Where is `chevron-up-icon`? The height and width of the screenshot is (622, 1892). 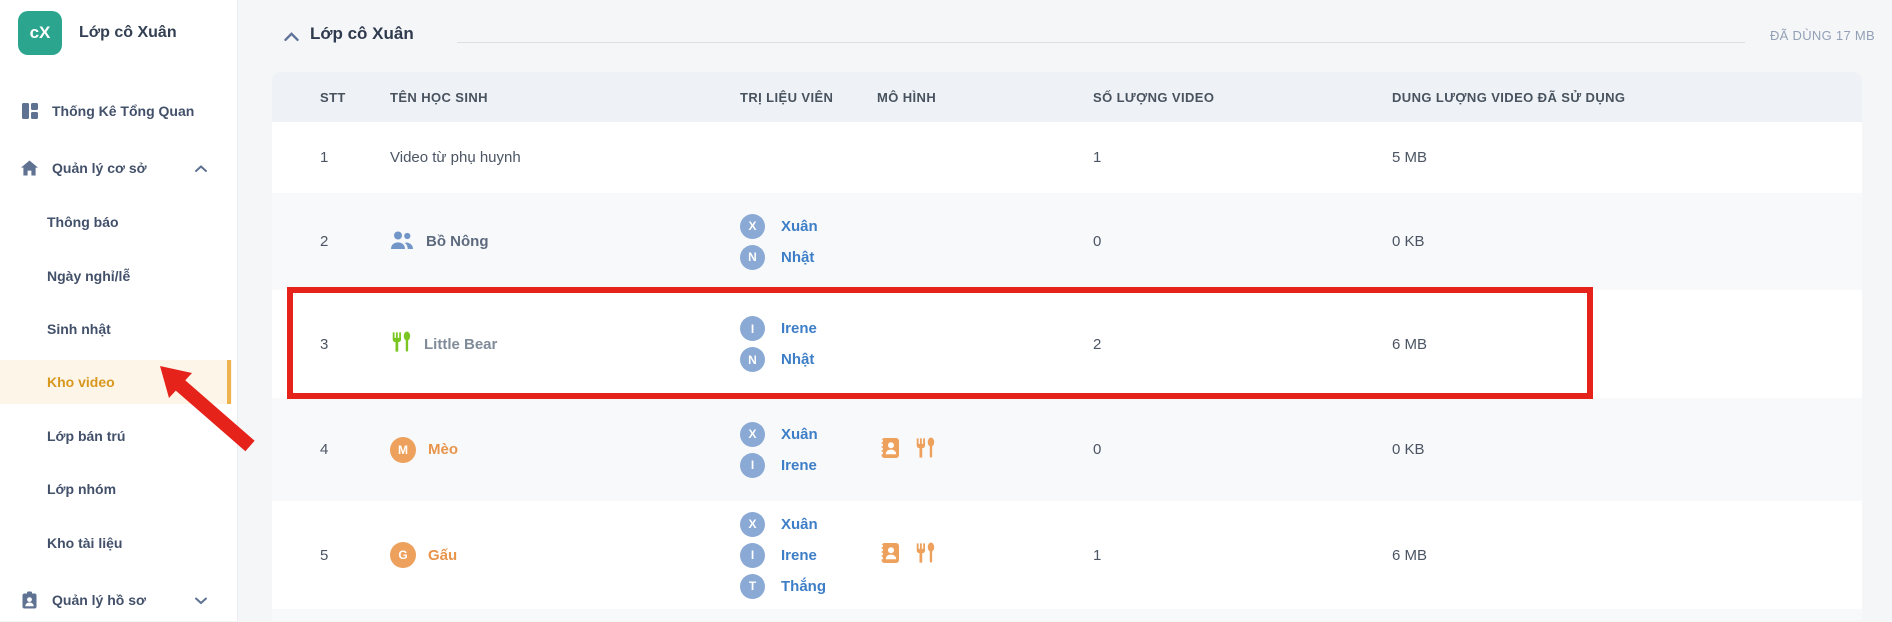 chevron-up-icon is located at coordinates (201, 168).